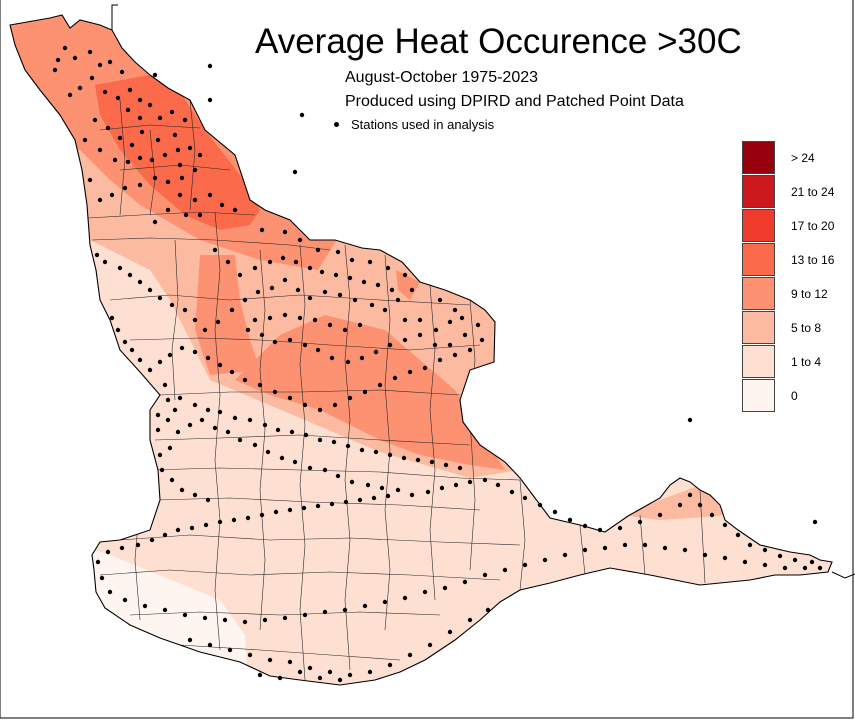 This screenshot has width=855, height=720. What do you see at coordinates (843, 575) in the screenshot?
I see `southern-coast-line` at bounding box center [843, 575].